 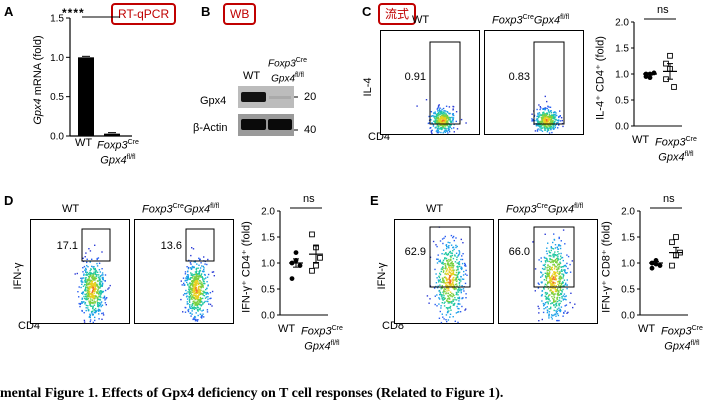 What do you see at coordinates (210, 128) in the screenshot?
I see `wb-row-actin: β-Actin` at bounding box center [210, 128].